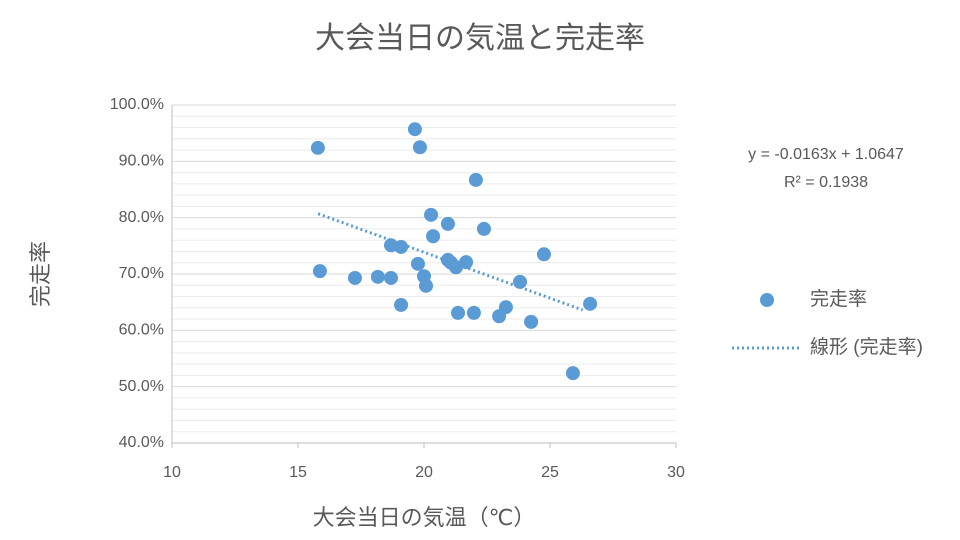 Image resolution: width=960 pixels, height=540 pixels. Describe the element at coordinates (141, 161) in the screenshot. I see `y-tick-label: 90.0%` at that location.